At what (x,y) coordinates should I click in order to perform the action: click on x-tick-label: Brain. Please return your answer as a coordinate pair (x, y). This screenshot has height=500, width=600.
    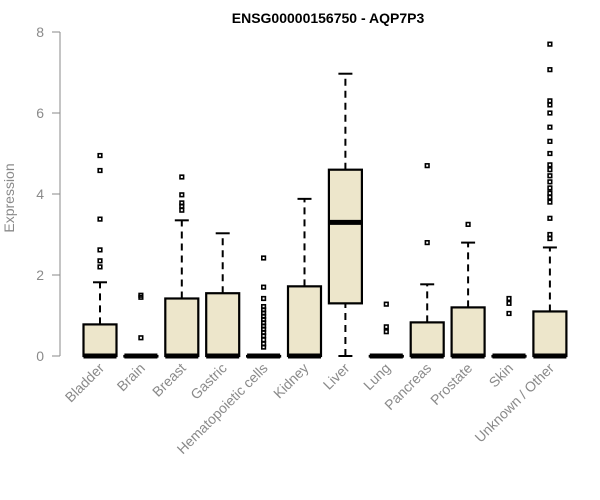
    Looking at the image, I should click on (131, 377).